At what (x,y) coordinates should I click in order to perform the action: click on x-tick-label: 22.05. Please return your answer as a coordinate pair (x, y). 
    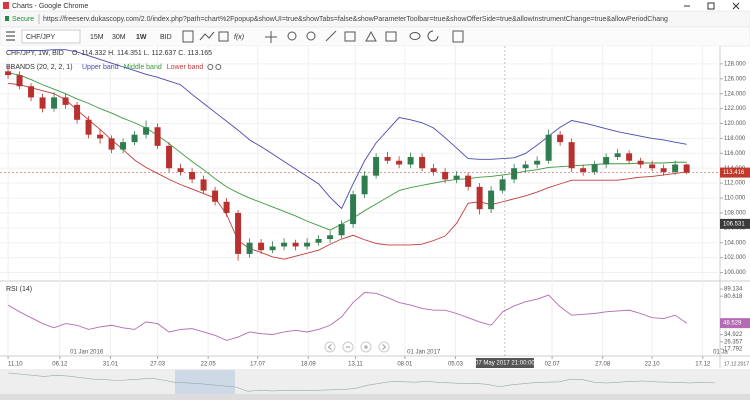
    Looking at the image, I should click on (209, 365).